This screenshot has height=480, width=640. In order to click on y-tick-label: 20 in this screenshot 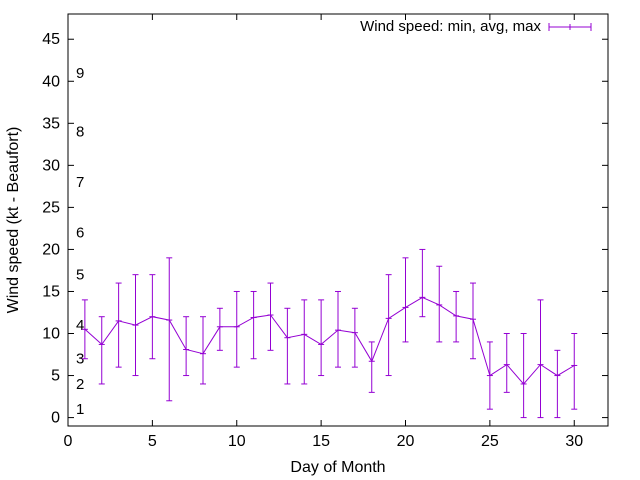, I will do `click(51, 249)`.